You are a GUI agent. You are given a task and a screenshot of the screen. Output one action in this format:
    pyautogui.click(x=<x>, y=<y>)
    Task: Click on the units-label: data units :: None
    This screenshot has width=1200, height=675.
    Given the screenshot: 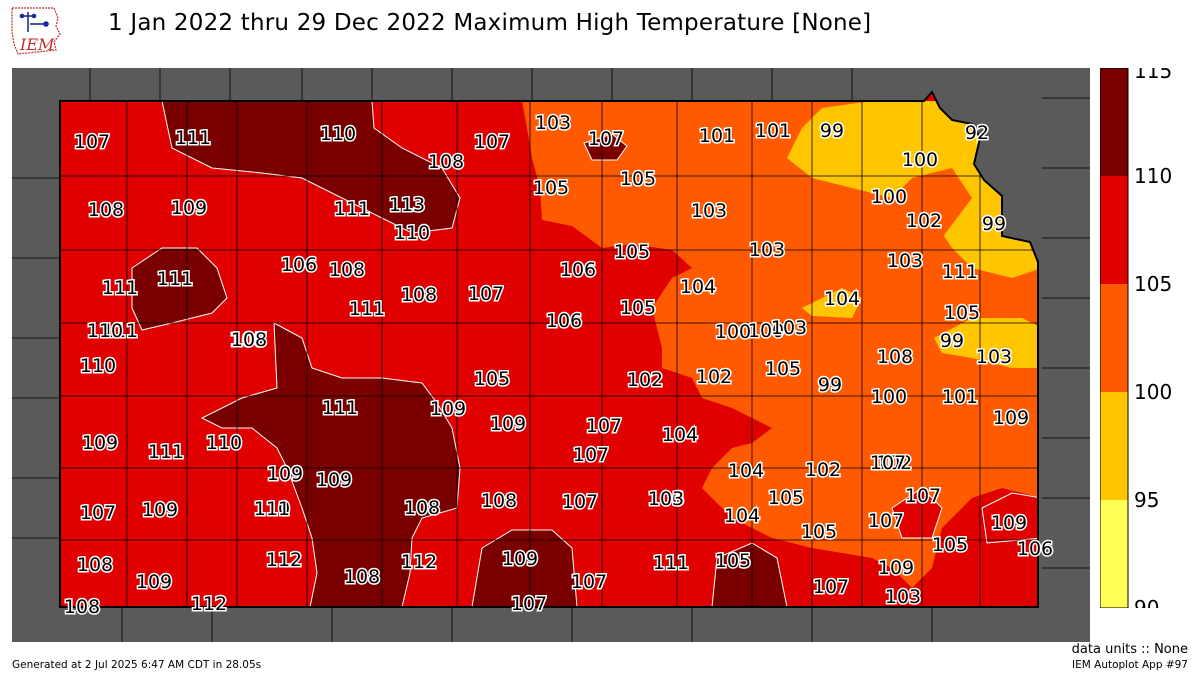 What is the action you would take?
    pyautogui.click(x=1129, y=649)
    